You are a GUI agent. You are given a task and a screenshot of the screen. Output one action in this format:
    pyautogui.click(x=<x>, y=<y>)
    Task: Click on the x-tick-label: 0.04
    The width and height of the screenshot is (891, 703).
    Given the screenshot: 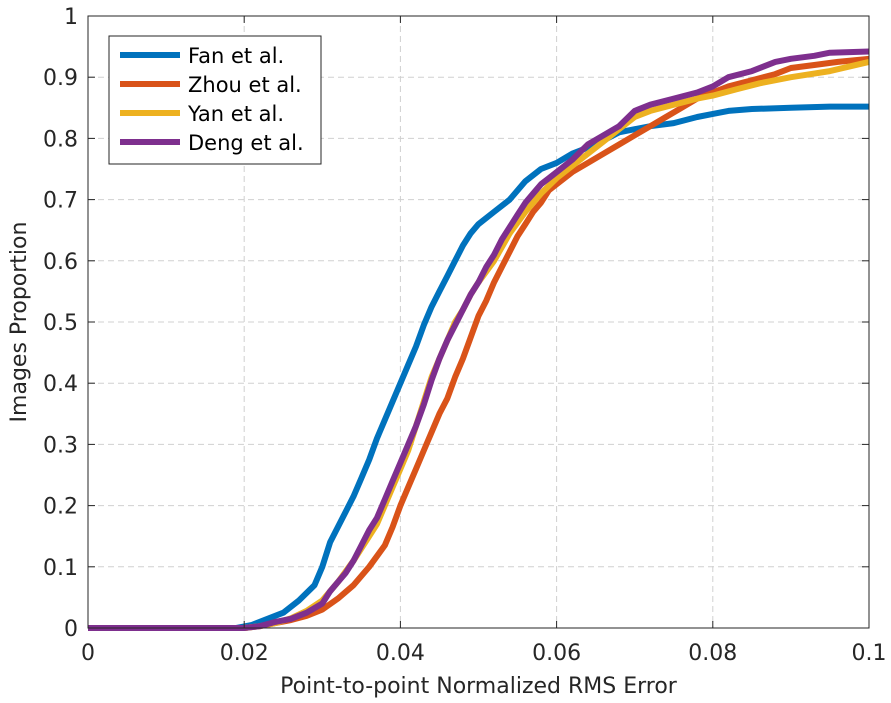 What is the action you would take?
    pyautogui.click(x=400, y=653)
    